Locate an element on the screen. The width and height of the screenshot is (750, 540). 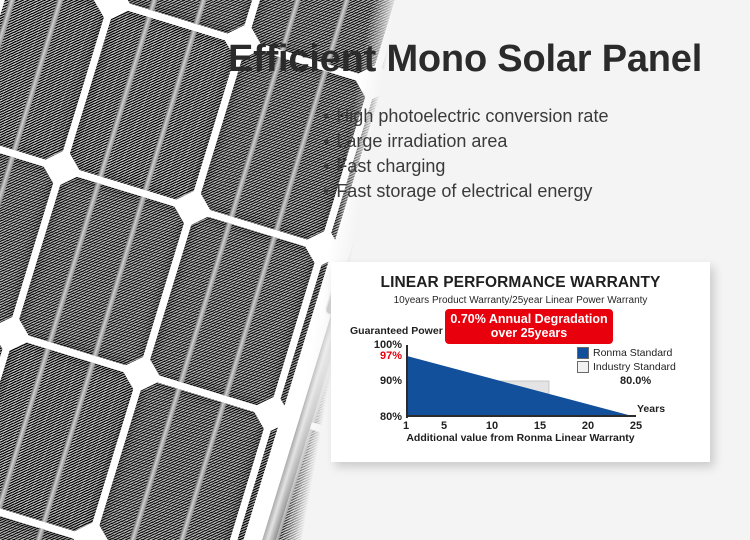
legend-item-industry: Industry Standard is located at coordinates (626, 367).